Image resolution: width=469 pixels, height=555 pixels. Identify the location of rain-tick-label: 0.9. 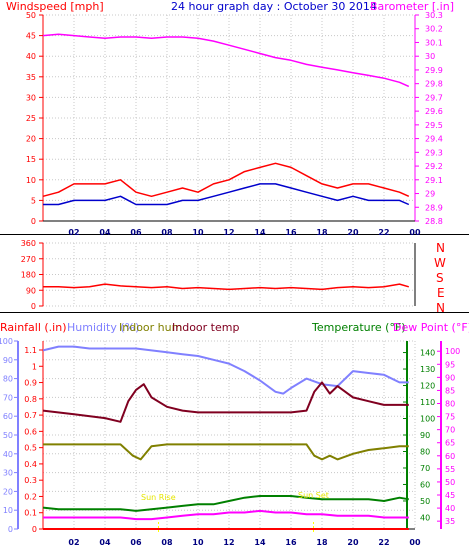
(30, 383).